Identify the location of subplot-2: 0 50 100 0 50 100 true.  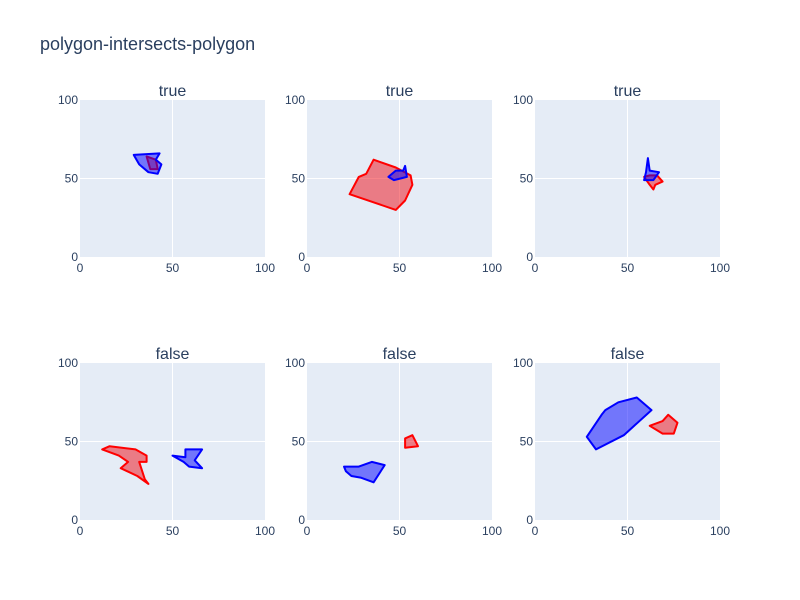
(393, 179).